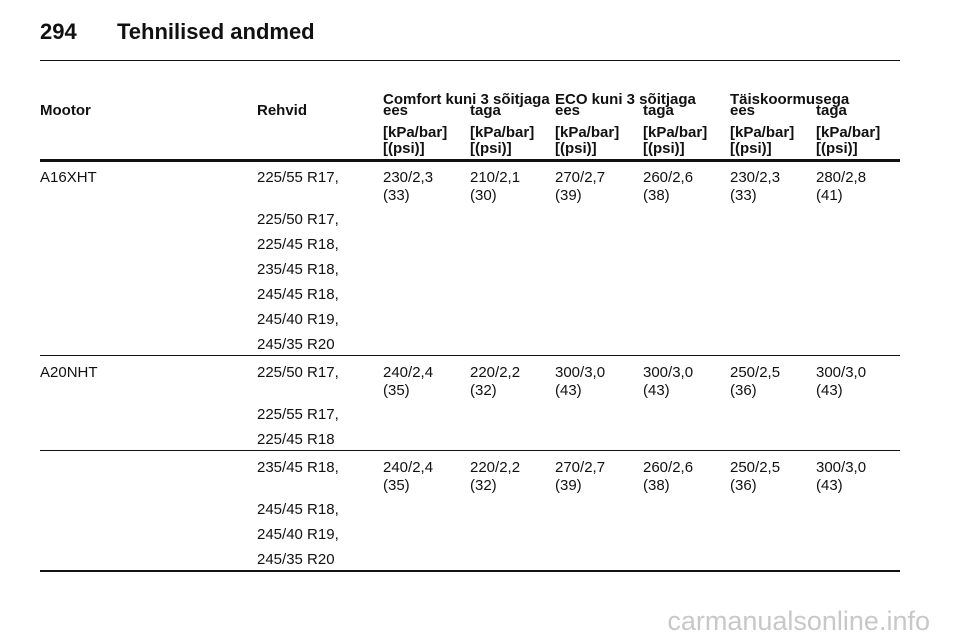 Image resolution: width=960 pixels, height=642 pixels. What do you see at coordinates (69, 372) in the screenshot?
I see `engine: A20NHT` at bounding box center [69, 372].